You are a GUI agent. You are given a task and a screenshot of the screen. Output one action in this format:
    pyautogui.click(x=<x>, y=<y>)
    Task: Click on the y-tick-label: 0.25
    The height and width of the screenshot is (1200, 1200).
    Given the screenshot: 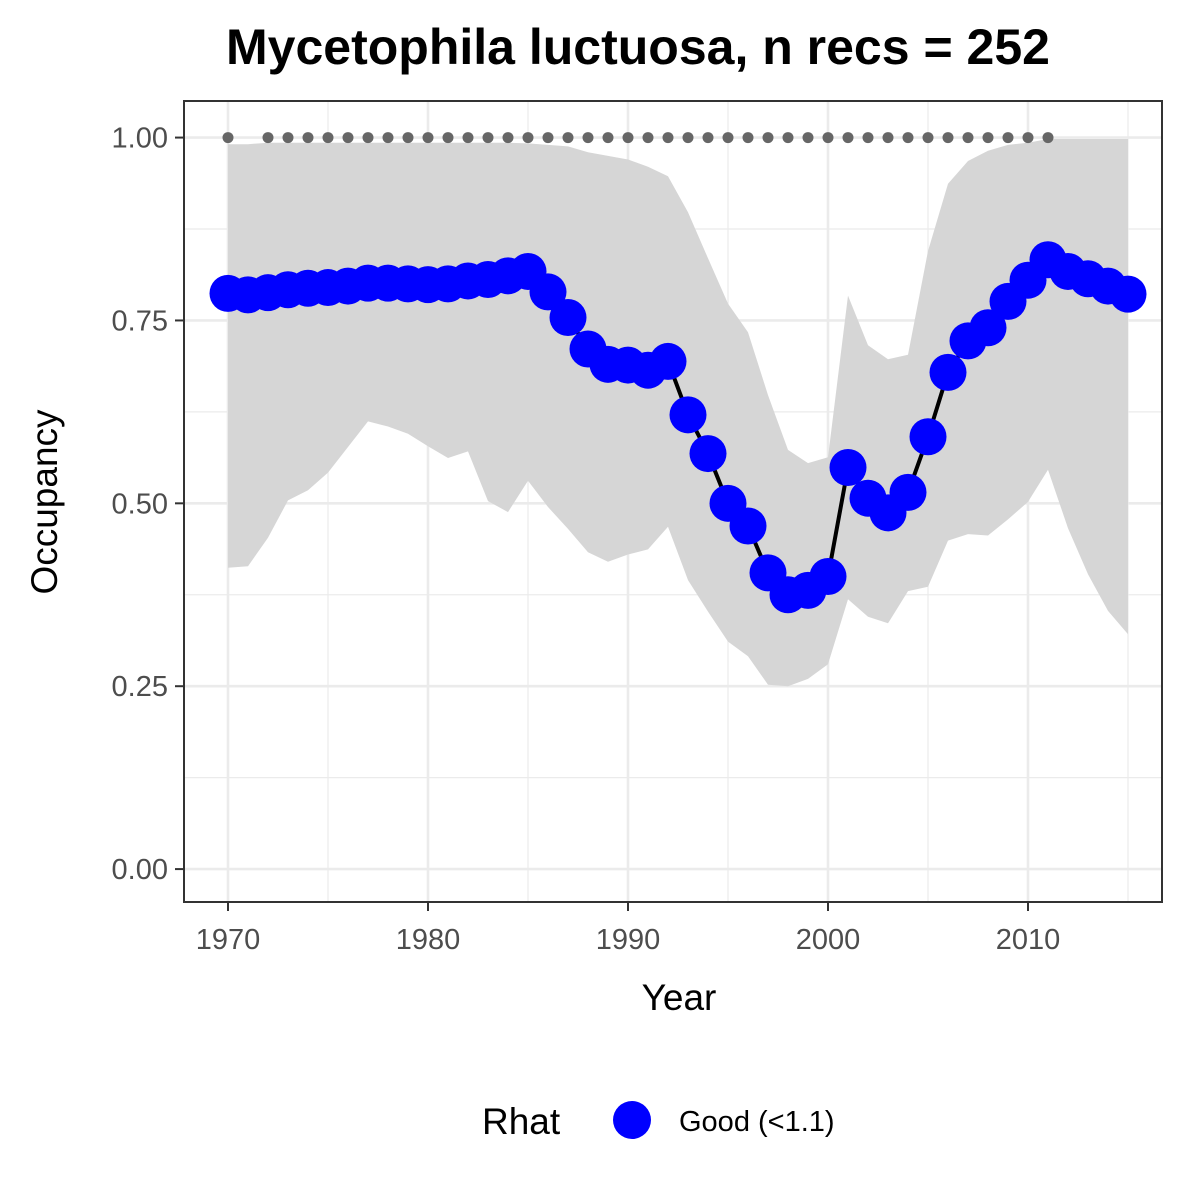 What is the action you would take?
    pyautogui.click(x=140, y=687)
    